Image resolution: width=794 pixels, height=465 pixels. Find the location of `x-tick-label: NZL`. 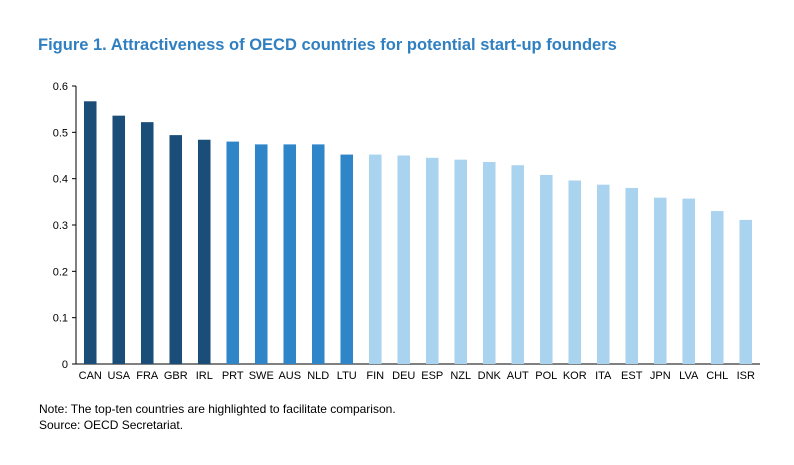

x-tick-label: NZL is located at coordinates (460, 376).